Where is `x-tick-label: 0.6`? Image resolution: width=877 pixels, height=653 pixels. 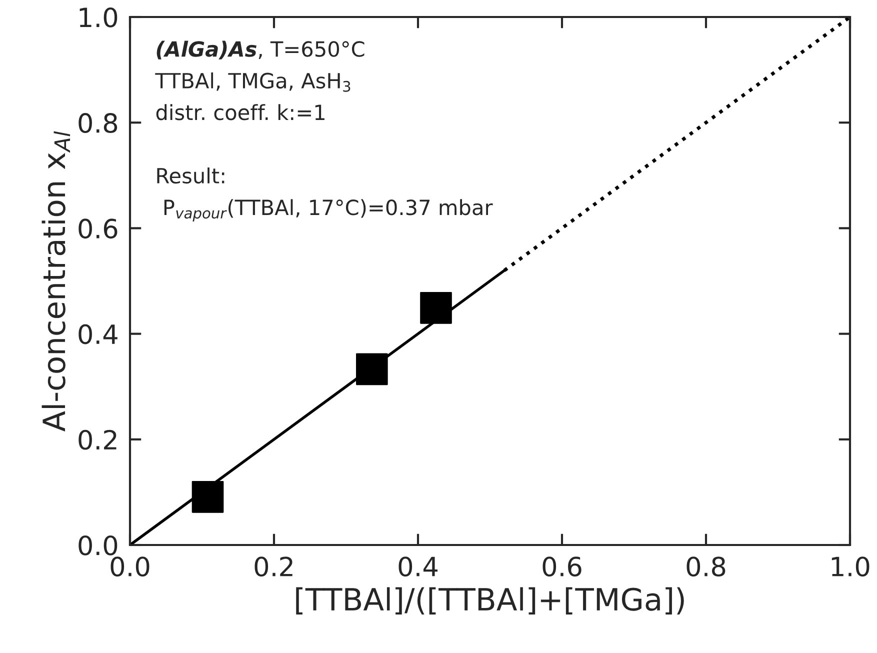
x-tick-label: 0.6 is located at coordinates (562, 566).